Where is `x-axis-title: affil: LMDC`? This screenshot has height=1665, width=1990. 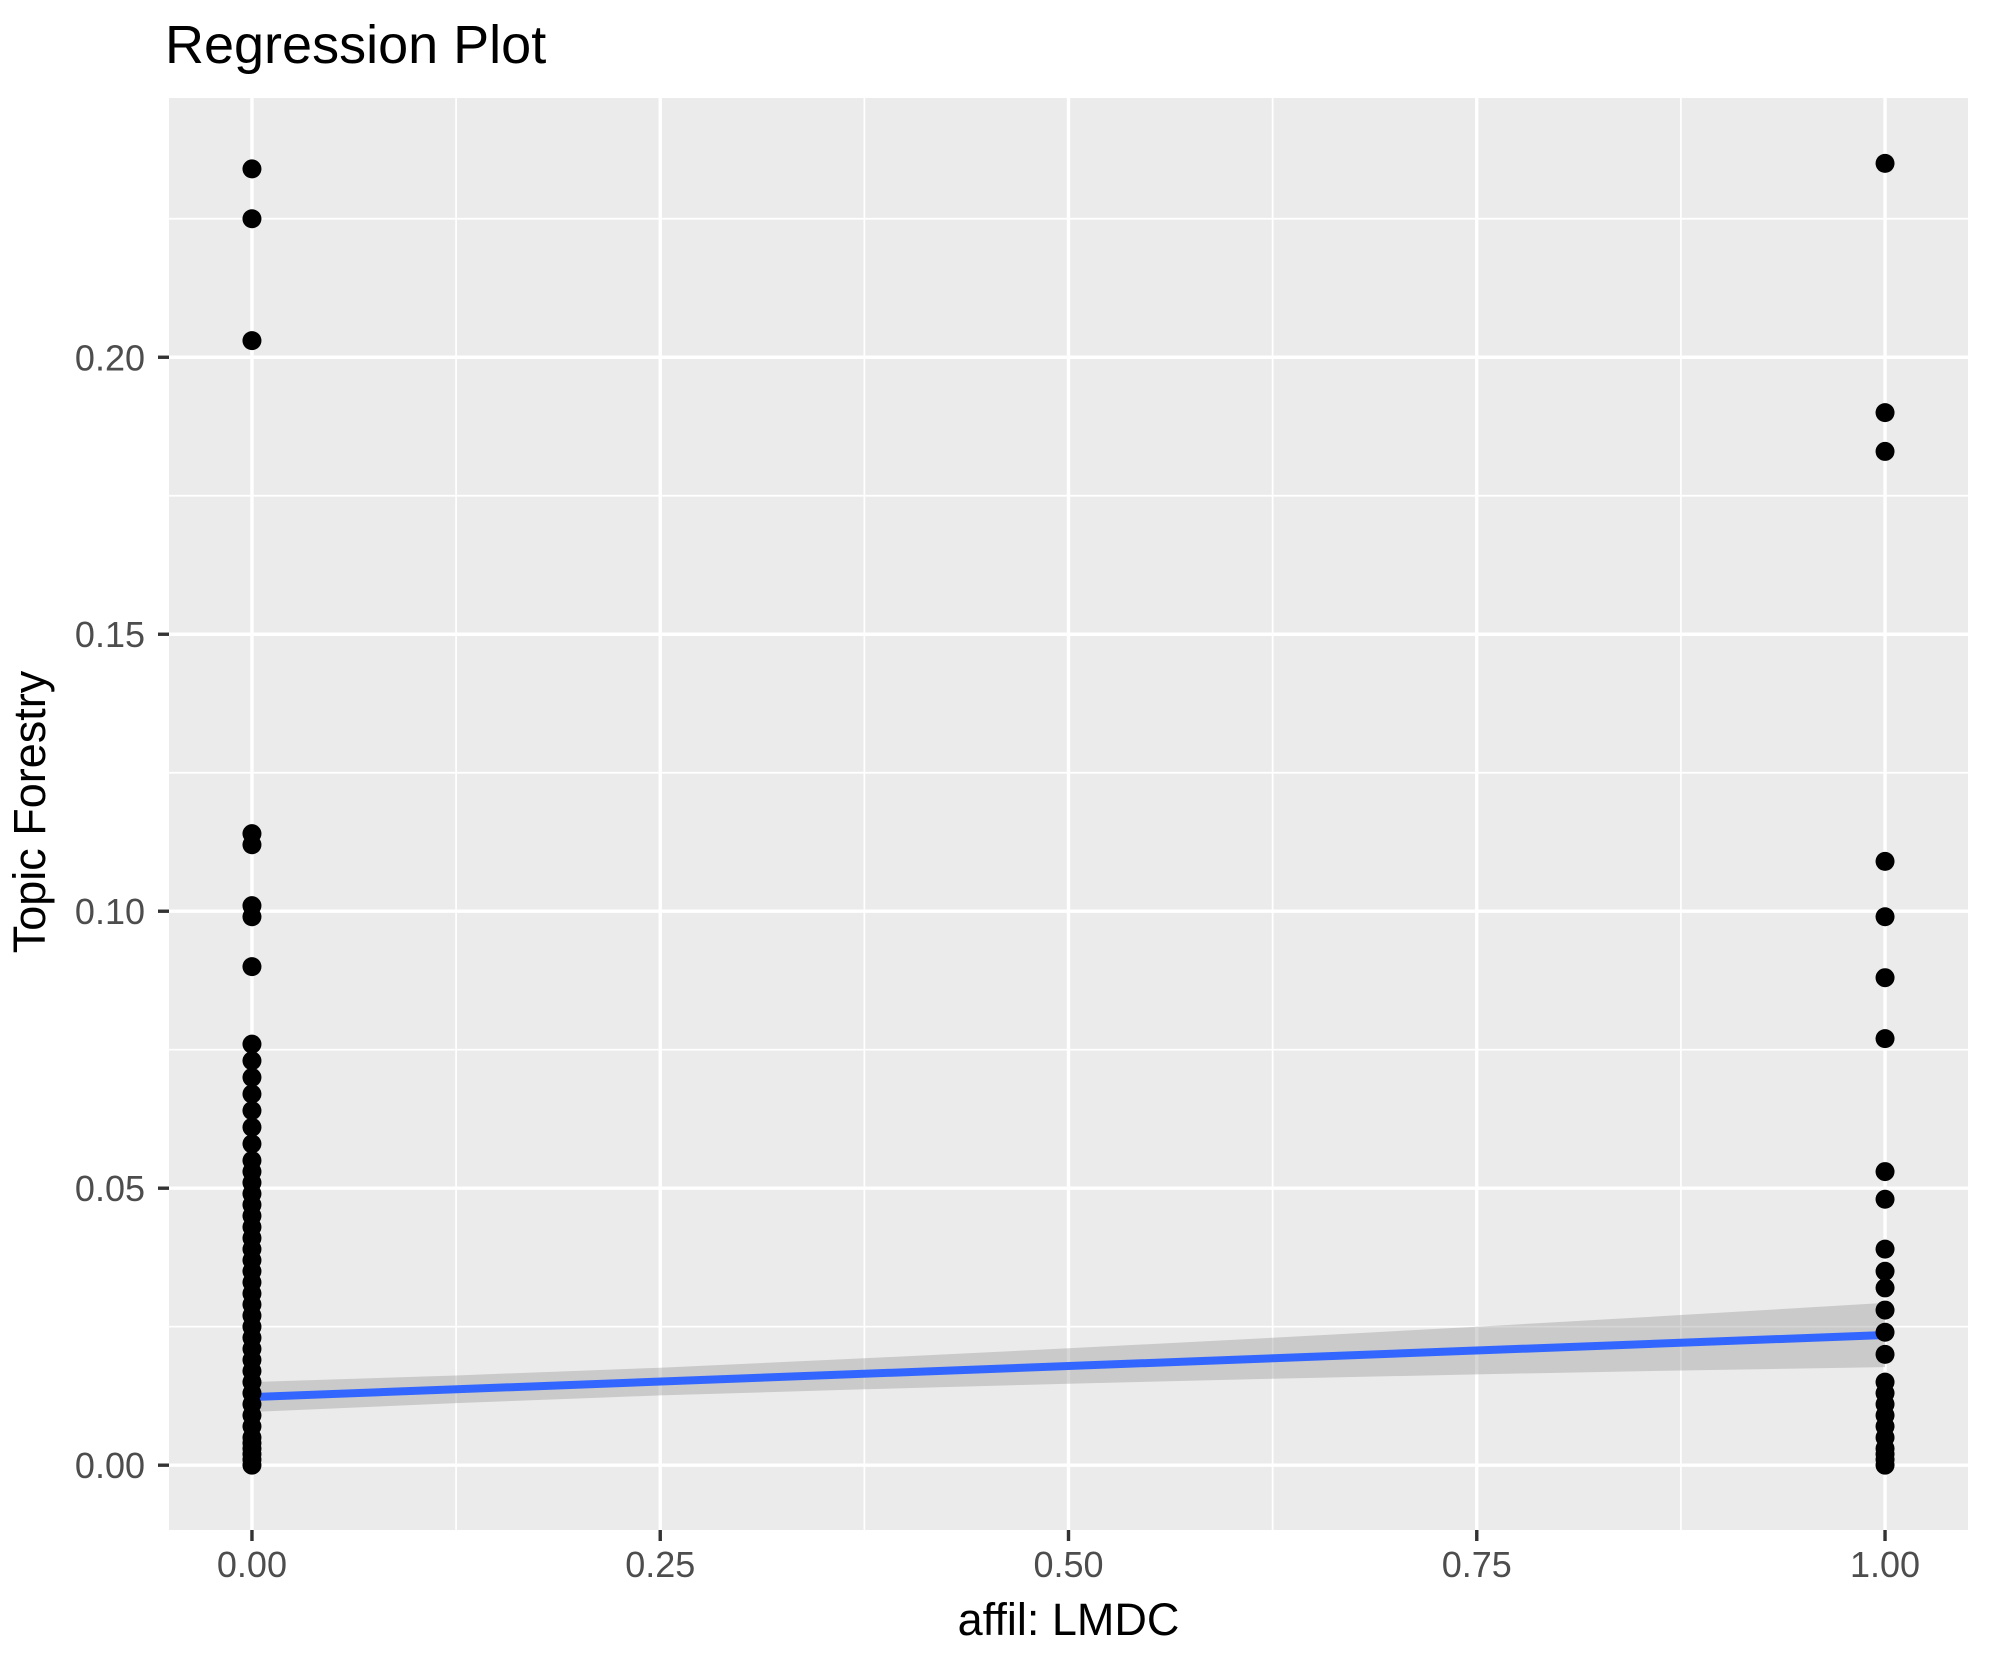
x-axis-title: affil: LMDC is located at coordinates (1068, 1619).